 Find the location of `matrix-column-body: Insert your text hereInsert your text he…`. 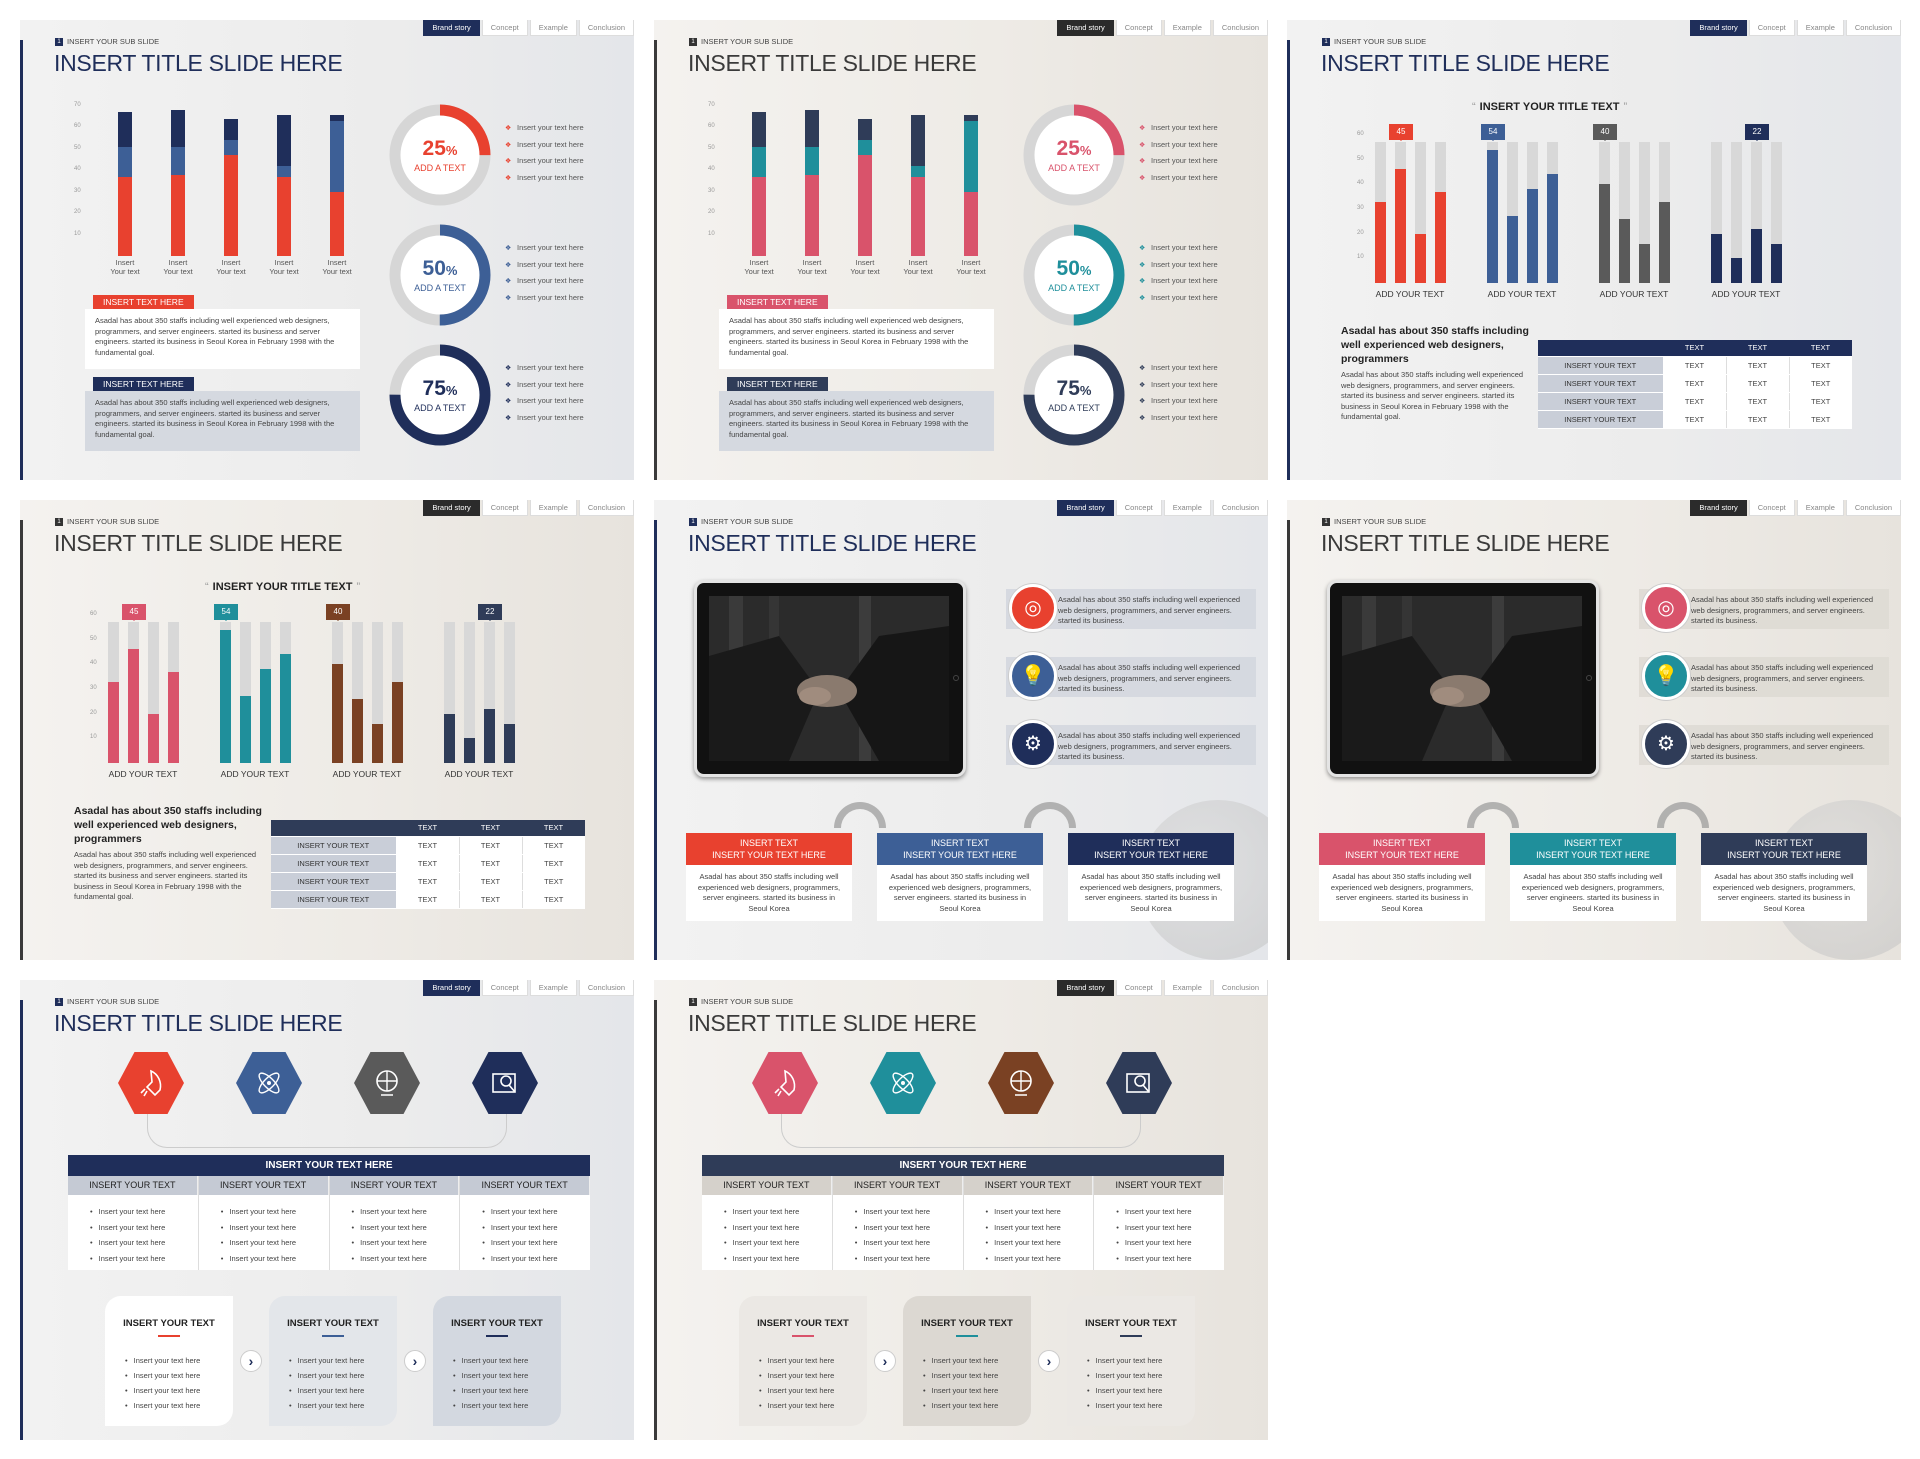

matrix-column-body: Insert your text hereInsert your text he… is located at coordinates (897, 1232).